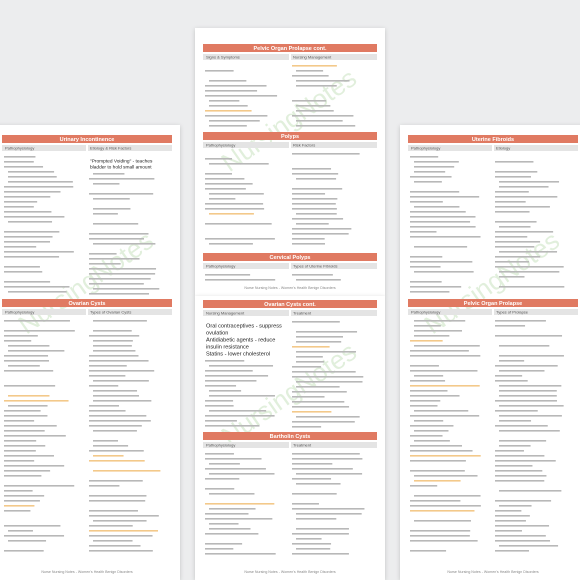 The image size is (580, 580). Describe the element at coordinates (302, 312) in the screenshot. I see `column-title: Treatment` at that location.